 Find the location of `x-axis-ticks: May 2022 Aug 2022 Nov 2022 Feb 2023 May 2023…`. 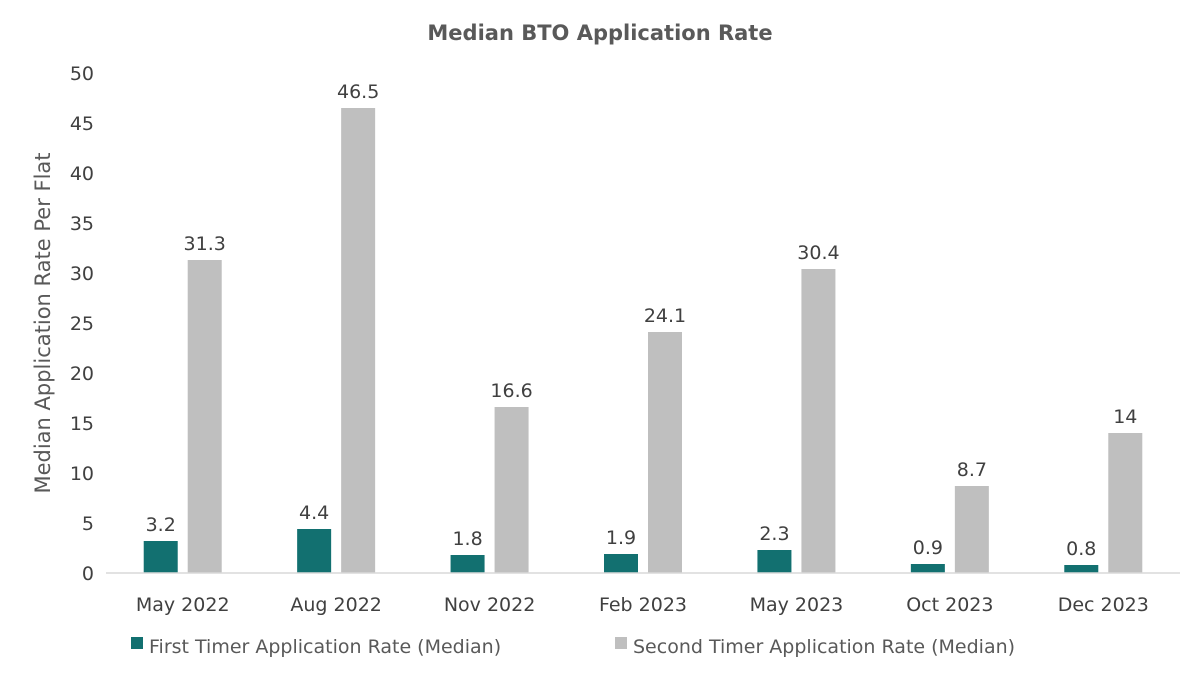

x-axis-ticks: May 2022 Aug 2022 Nov 2022 Feb 2023 May 2023… is located at coordinates (642, 605).